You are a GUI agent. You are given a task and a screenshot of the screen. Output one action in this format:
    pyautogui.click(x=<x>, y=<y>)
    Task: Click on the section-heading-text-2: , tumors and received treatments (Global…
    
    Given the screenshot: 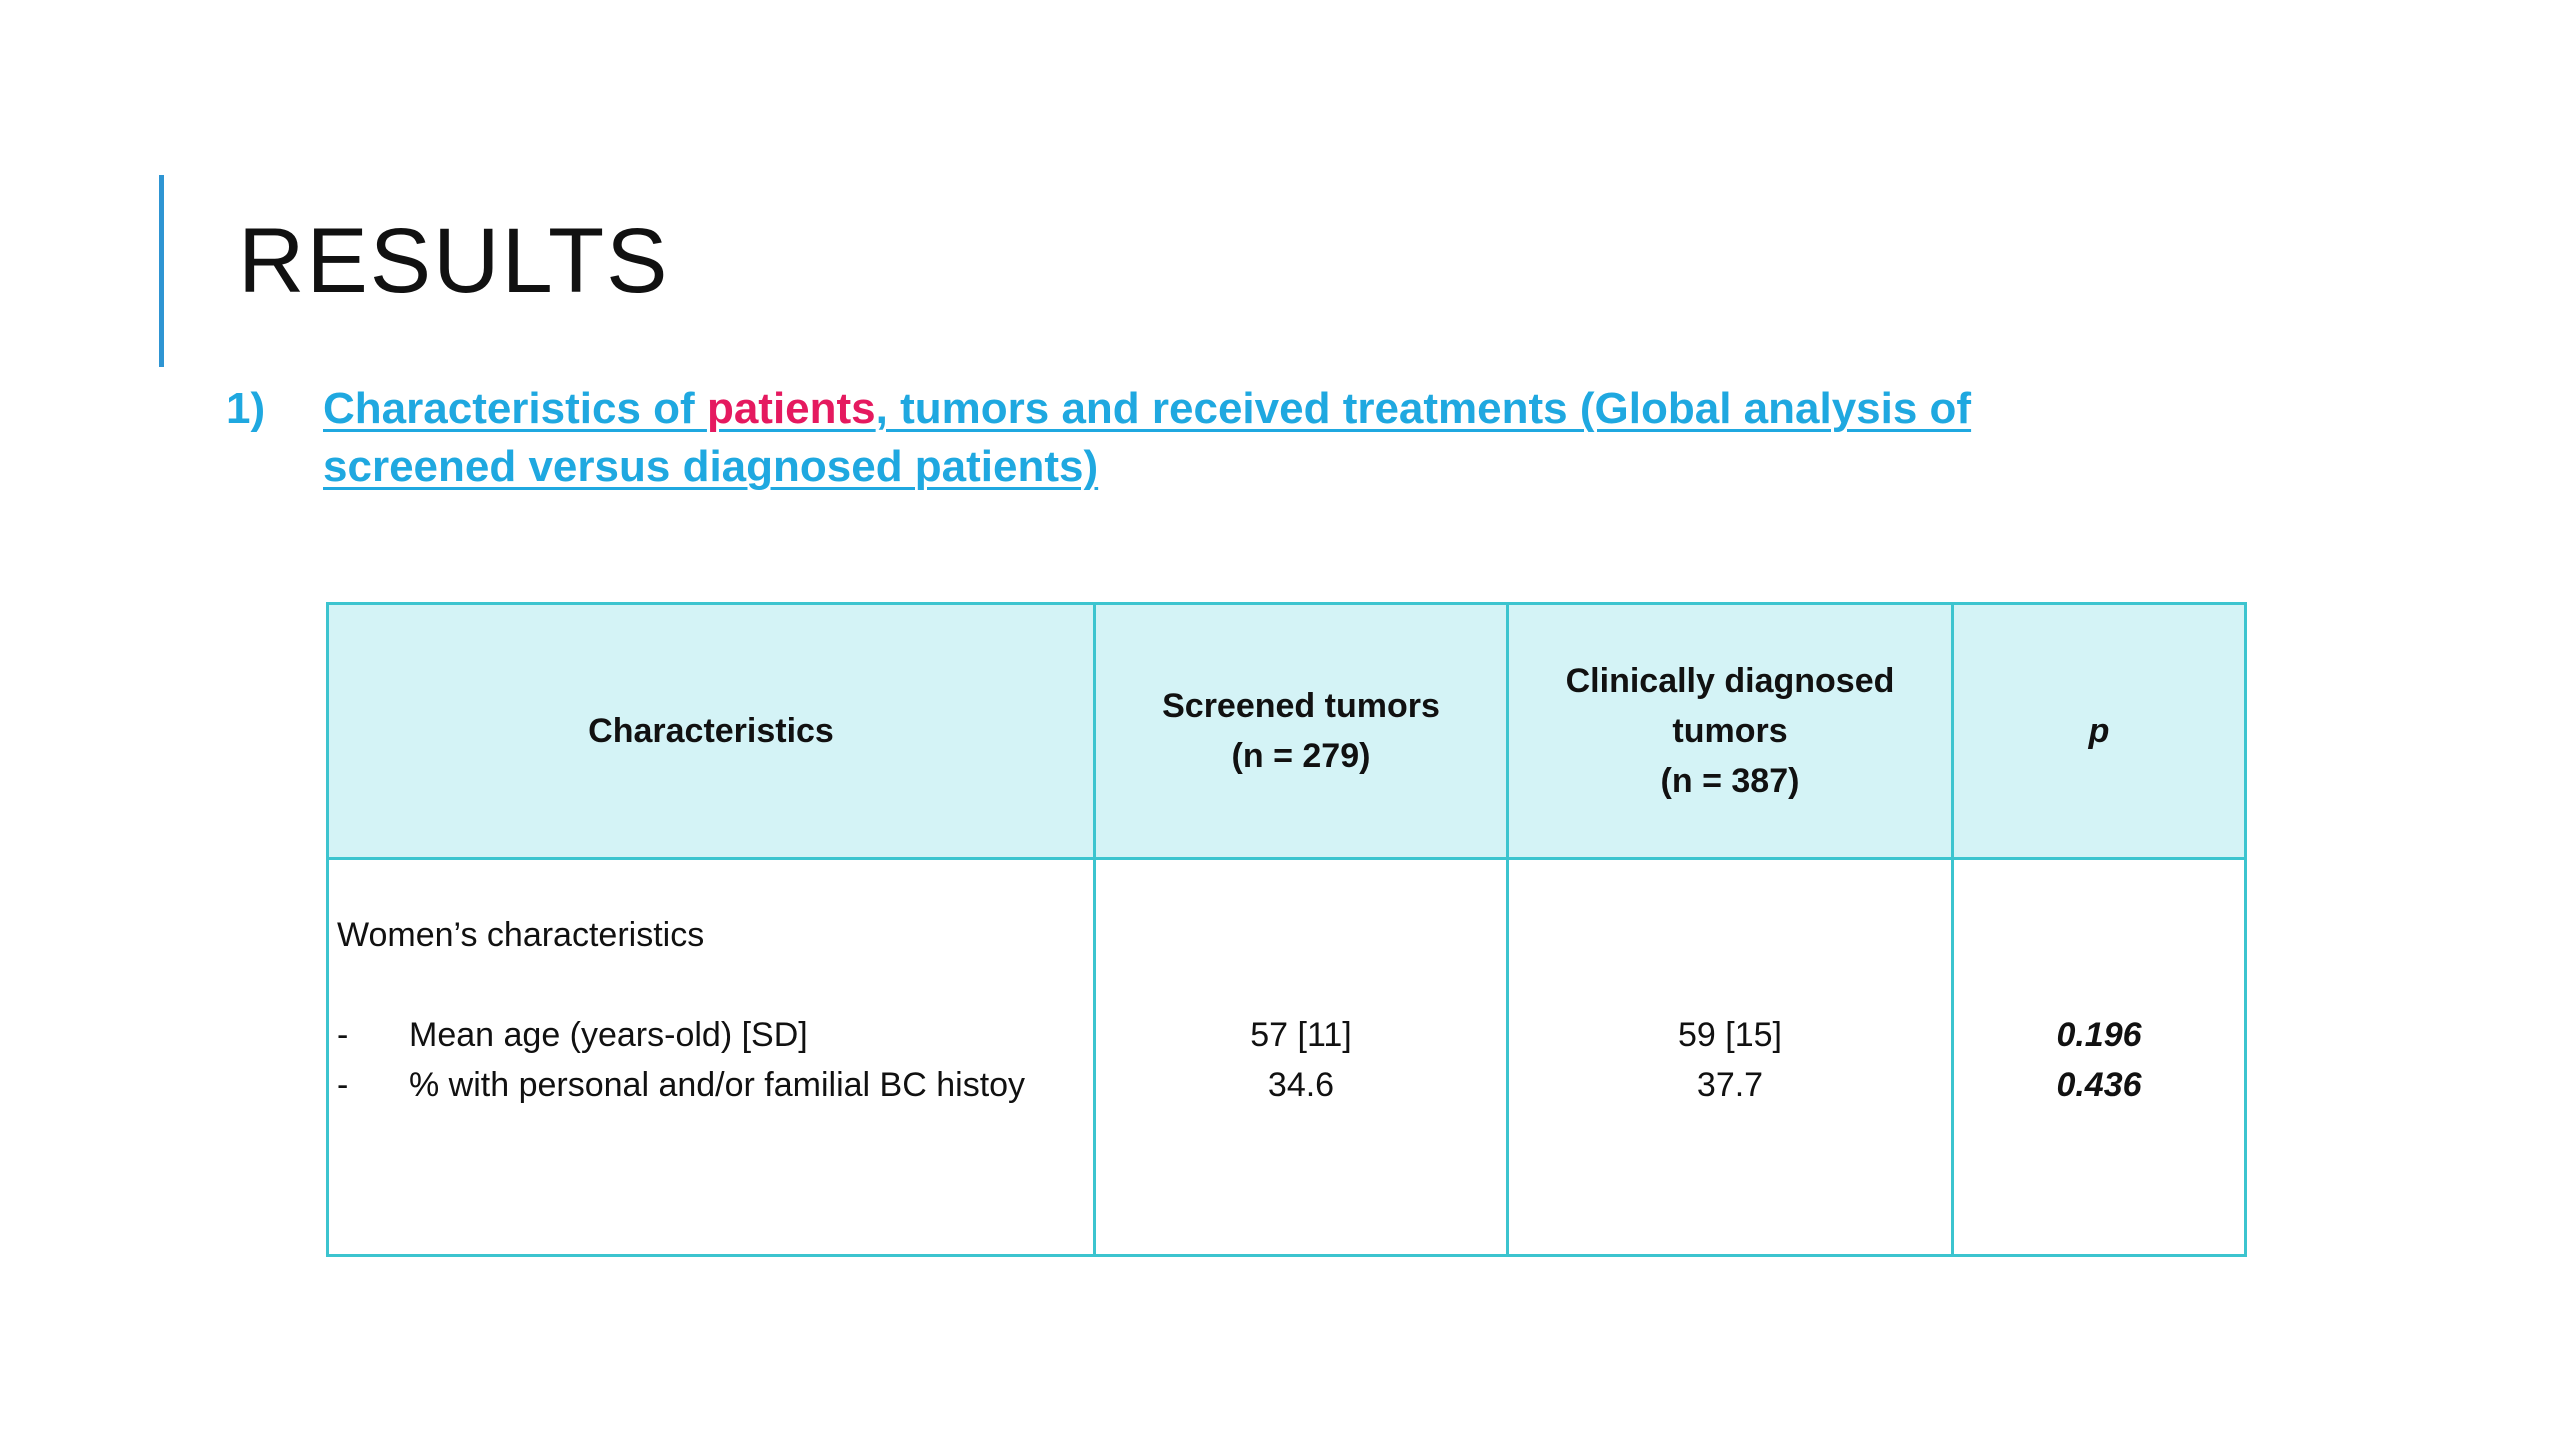 What is the action you would take?
    pyautogui.click(x=1147, y=437)
    